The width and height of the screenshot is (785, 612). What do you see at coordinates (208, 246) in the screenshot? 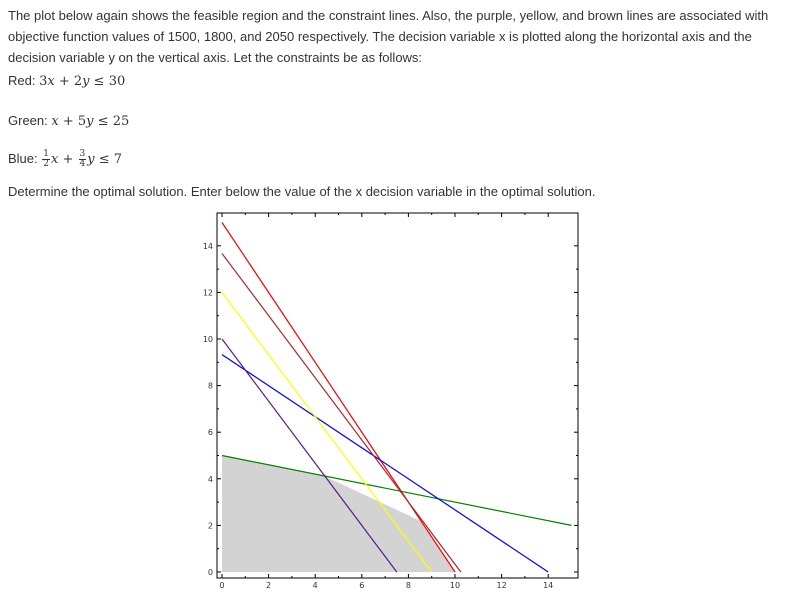
I see `y-tick-label: 14` at bounding box center [208, 246].